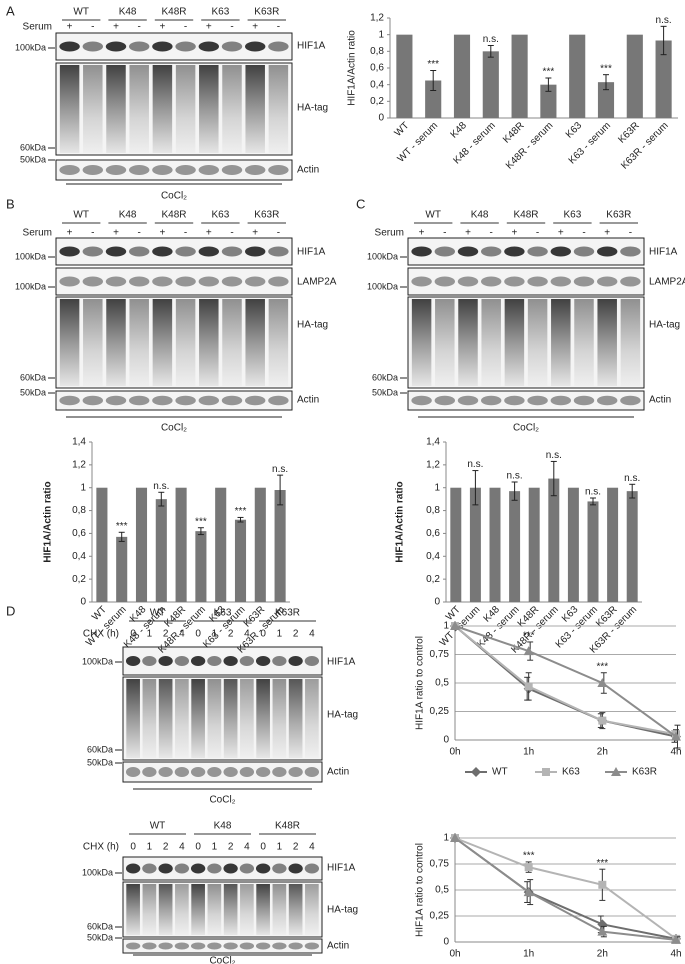  I want to click on y-tick-label: 0, so click(381, 118).